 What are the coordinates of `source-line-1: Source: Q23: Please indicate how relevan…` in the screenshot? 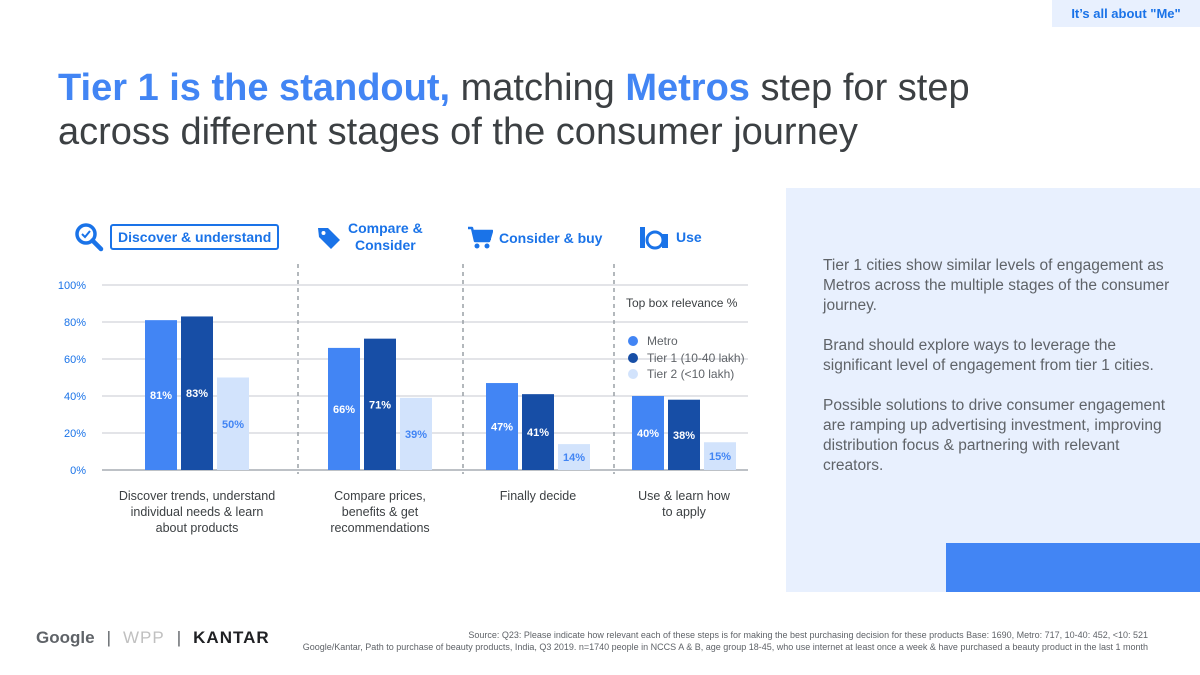 It's located at (808, 635).